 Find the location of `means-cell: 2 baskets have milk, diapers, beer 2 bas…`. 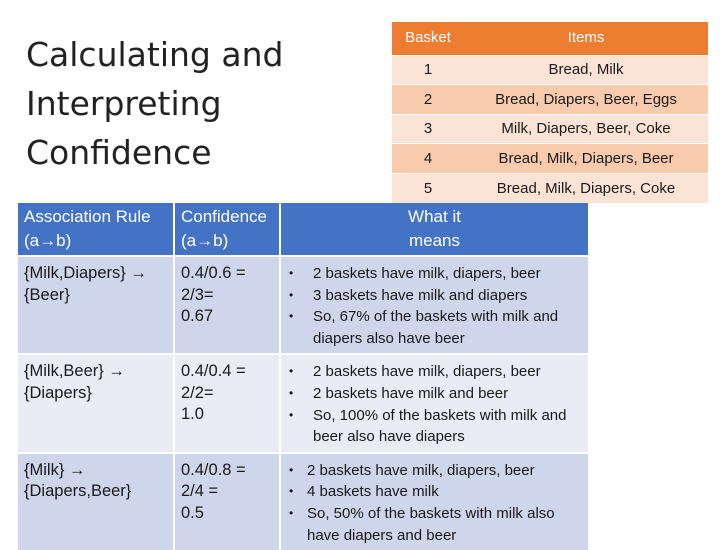

means-cell: 2 baskets have milk, diapers, beer 2 bas… is located at coordinates (434, 403).